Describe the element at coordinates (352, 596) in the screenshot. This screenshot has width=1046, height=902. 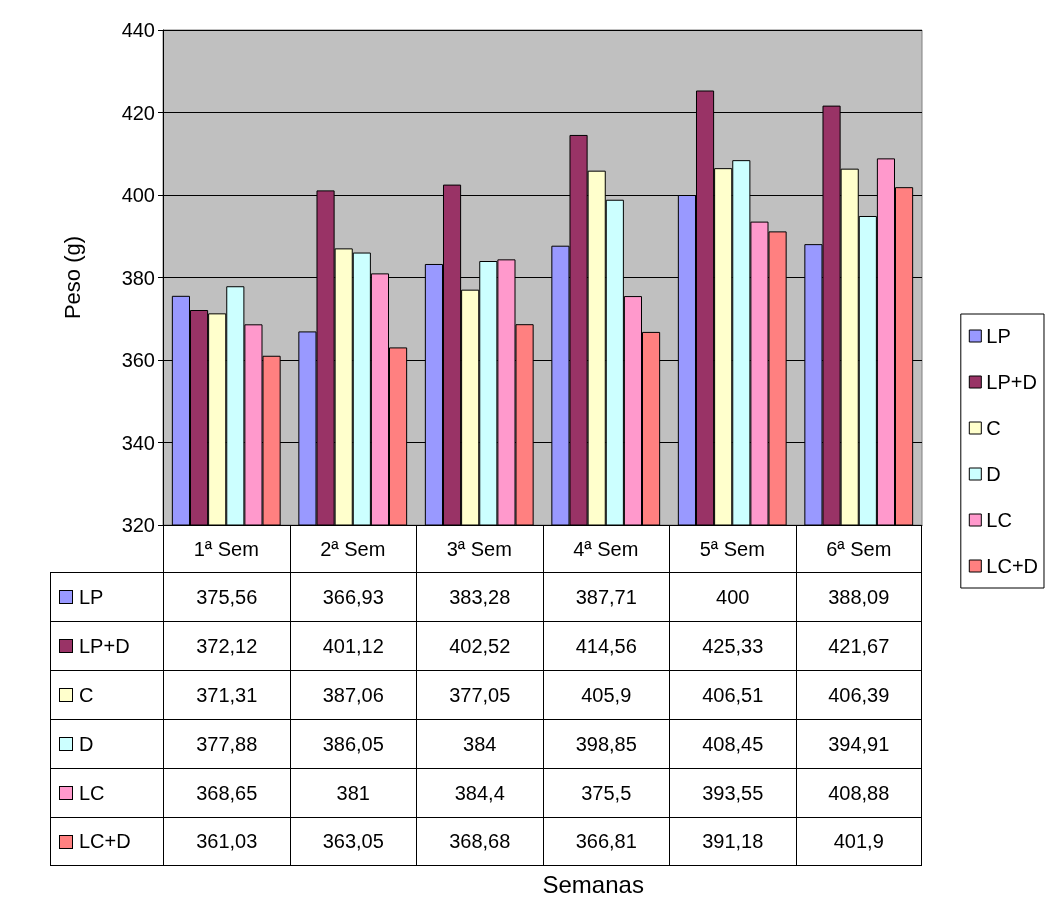
I see `data-label: 366,93` at that location.